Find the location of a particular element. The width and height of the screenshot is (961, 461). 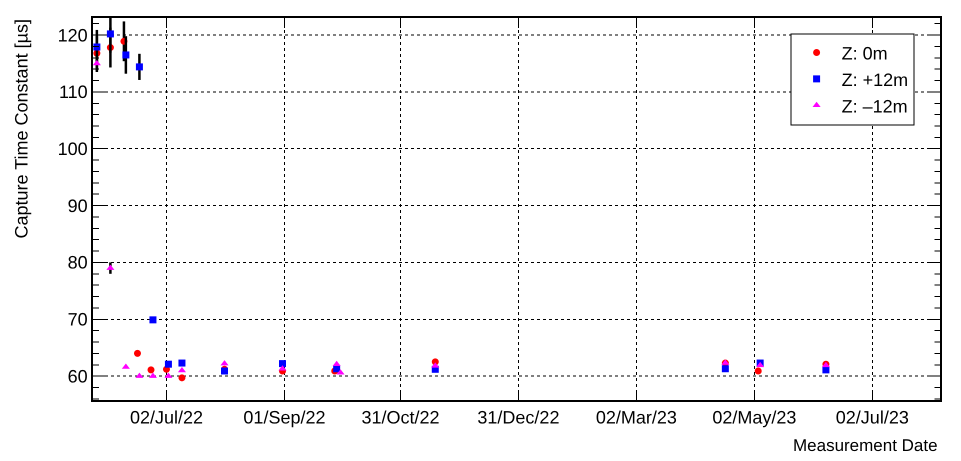

y-tick-label: 80 is located at coordinates (78, 262).